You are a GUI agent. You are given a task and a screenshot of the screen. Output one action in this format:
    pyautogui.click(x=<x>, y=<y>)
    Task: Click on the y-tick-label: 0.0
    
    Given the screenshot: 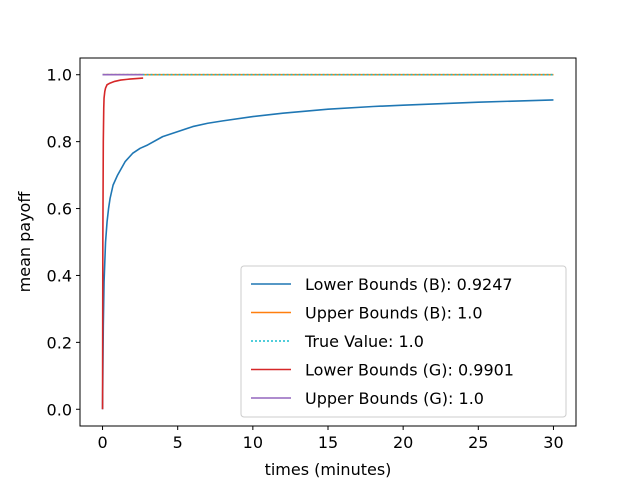 What is the action you would take?
    pyautogui.click(x=59, y=409)
    